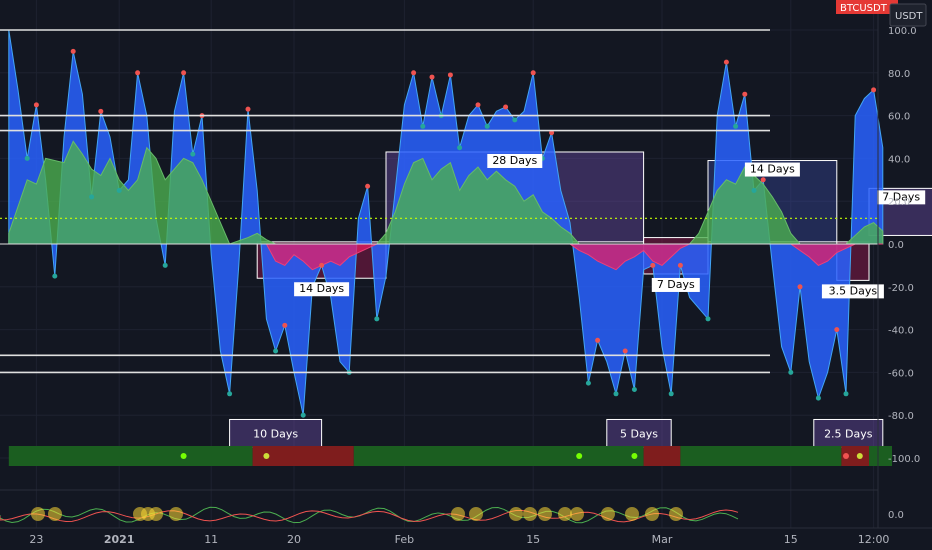 The height and width of the screenshot is (550, 932). I want to click on period-box-label-text: 14 Days, so click(321, 288).